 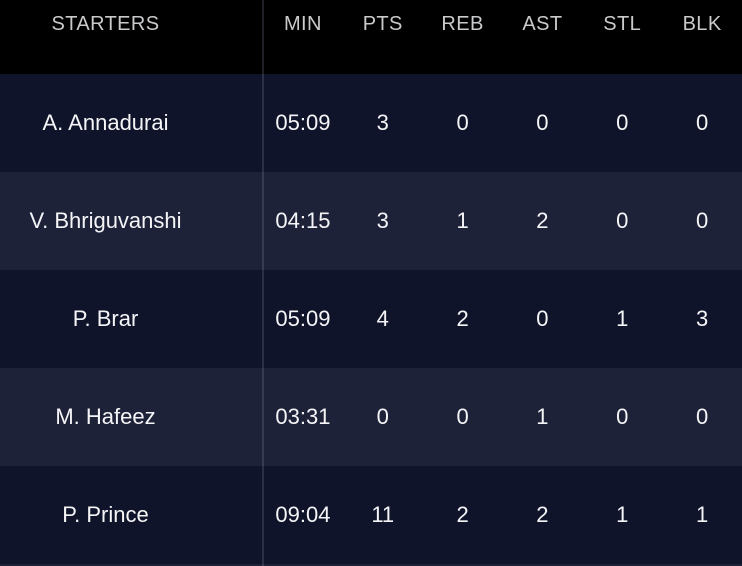 What do you see at coordinates (105, 318) in the screenshot?
I see `player-name: P. Brar` at bounding box center [105, 318].